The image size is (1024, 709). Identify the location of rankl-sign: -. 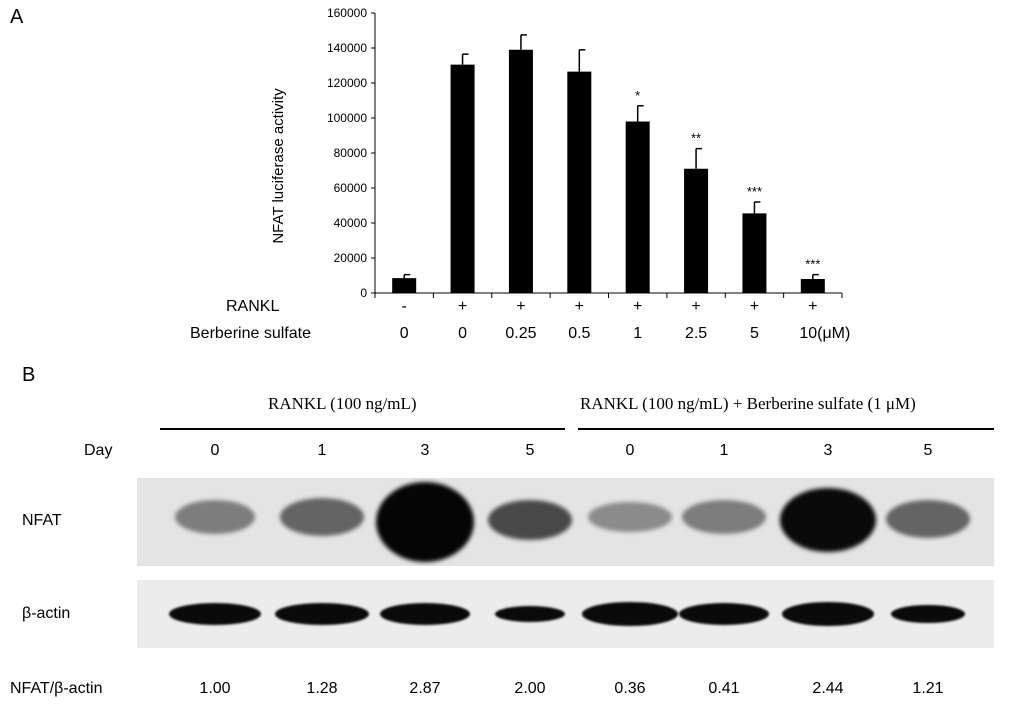
(404, 306).